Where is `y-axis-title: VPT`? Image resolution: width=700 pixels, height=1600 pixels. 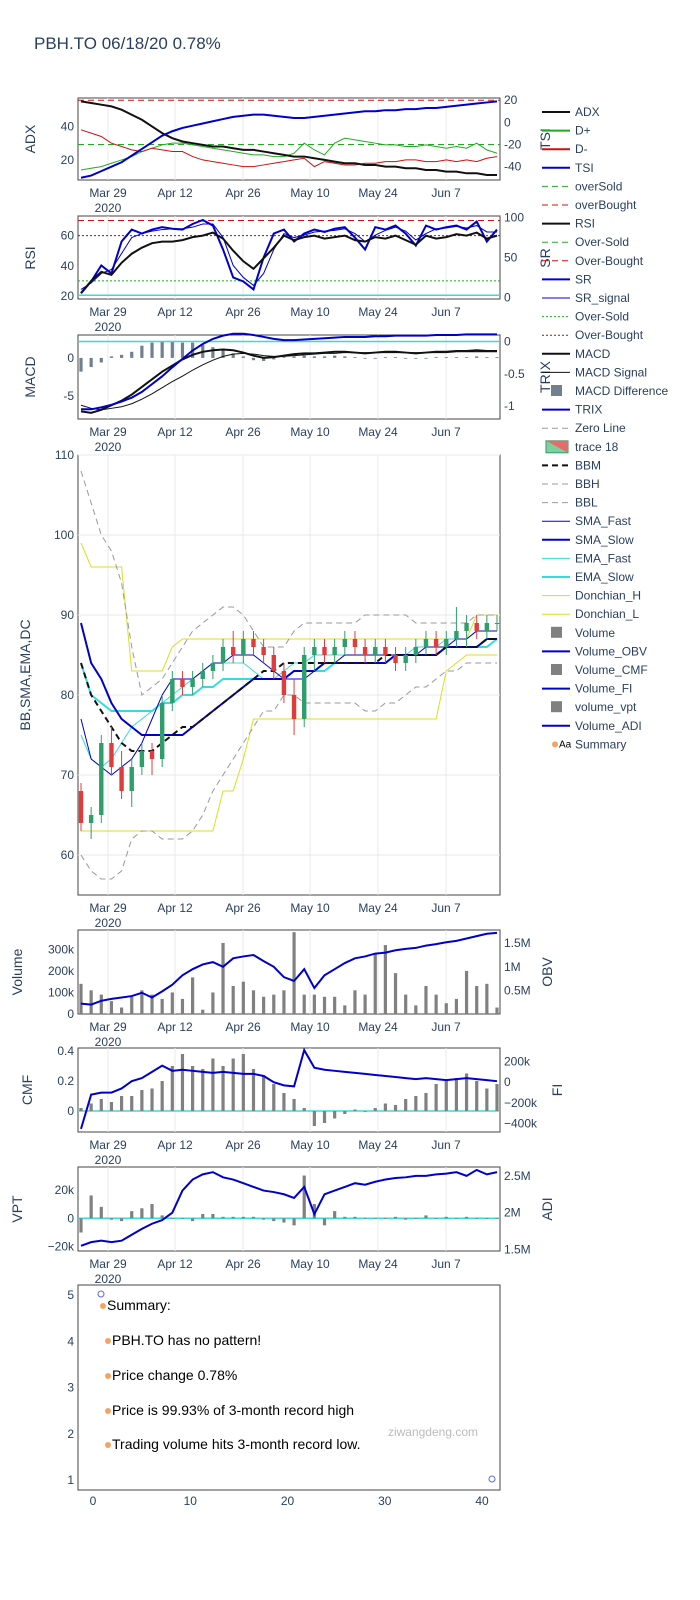
y-axis-title: VPT is located at coordinates (17, 1209).